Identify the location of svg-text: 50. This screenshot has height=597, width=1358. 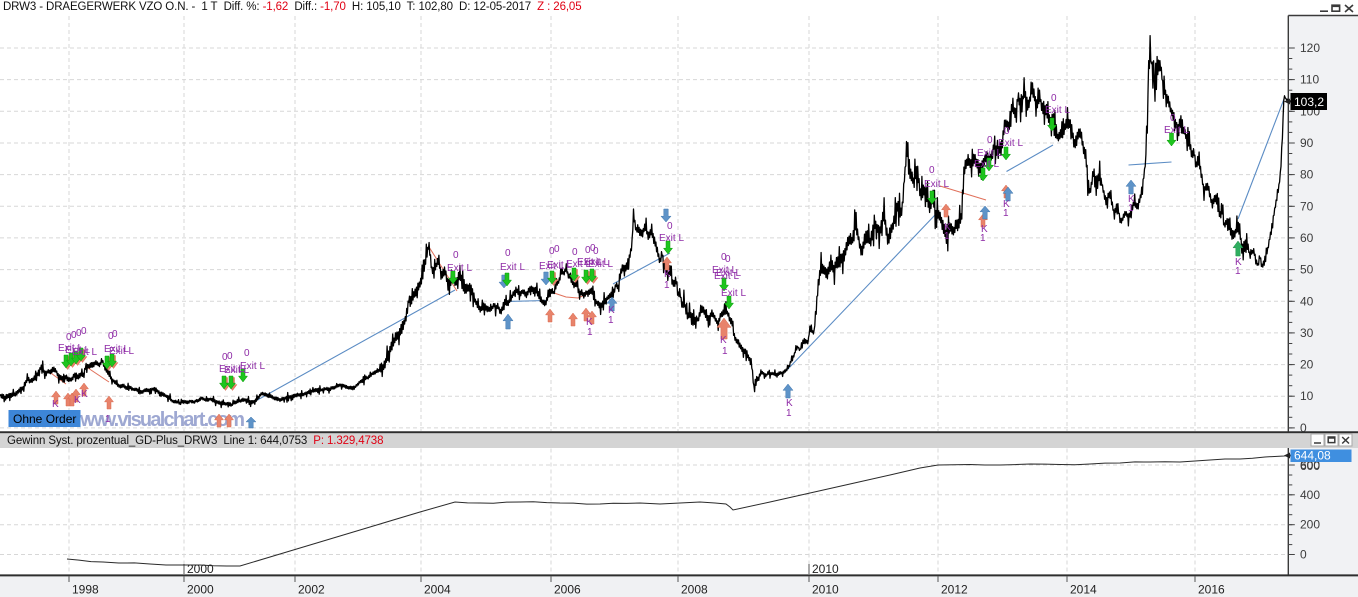
(1307, 270).